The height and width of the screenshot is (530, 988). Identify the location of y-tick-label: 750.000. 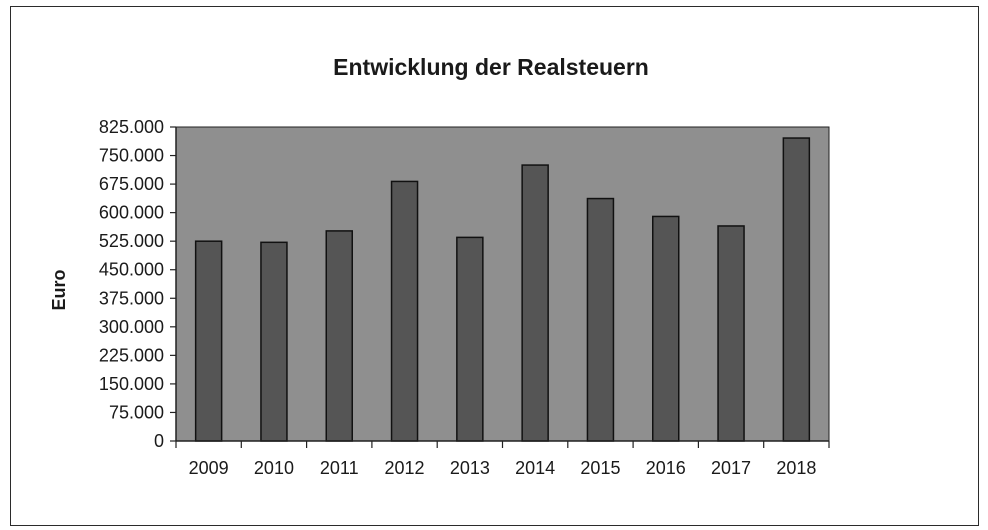
(131, 156).